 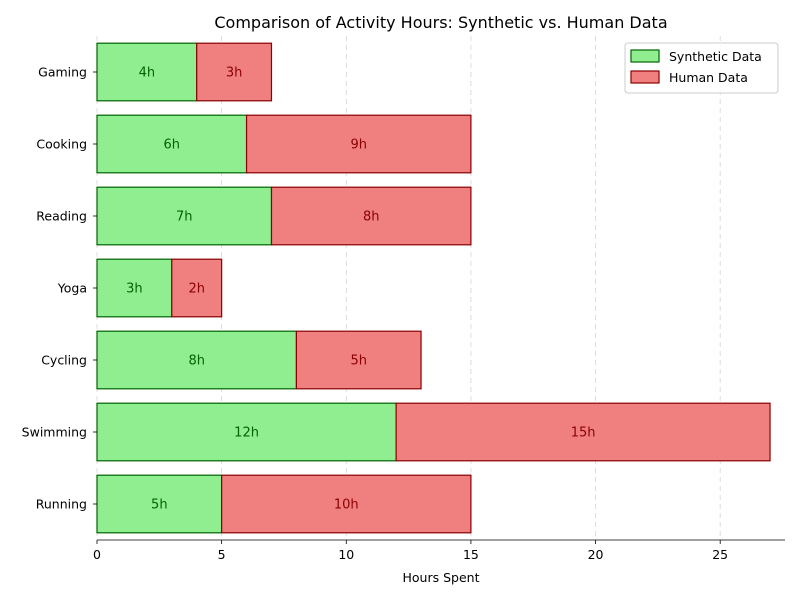 I want to click on y-tick-label-cooking: Cooking, so click(x=61, y=144).